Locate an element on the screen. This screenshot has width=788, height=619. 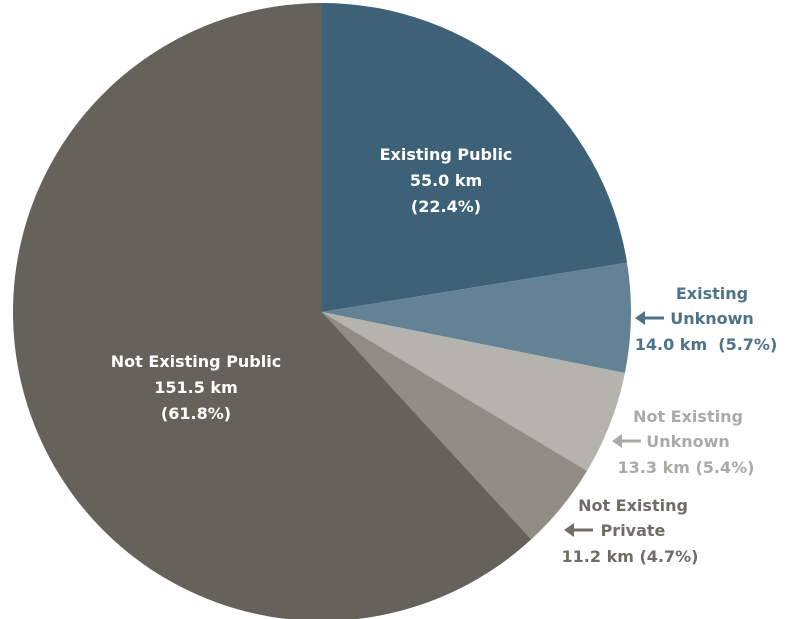
label-existing-unknown: Existing Unknown 14.0 km (5.7%) is located at coordinates (706, 319).